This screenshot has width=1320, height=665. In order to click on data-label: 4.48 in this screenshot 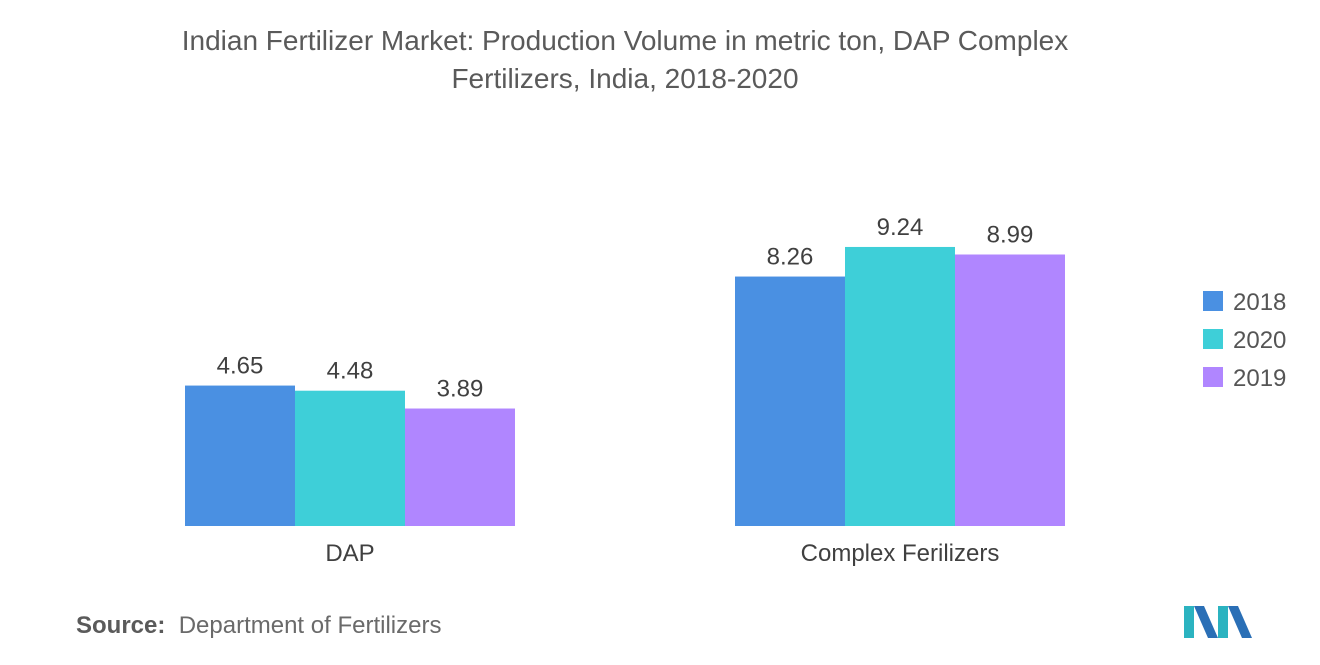, I will do `click(350, 371)`.